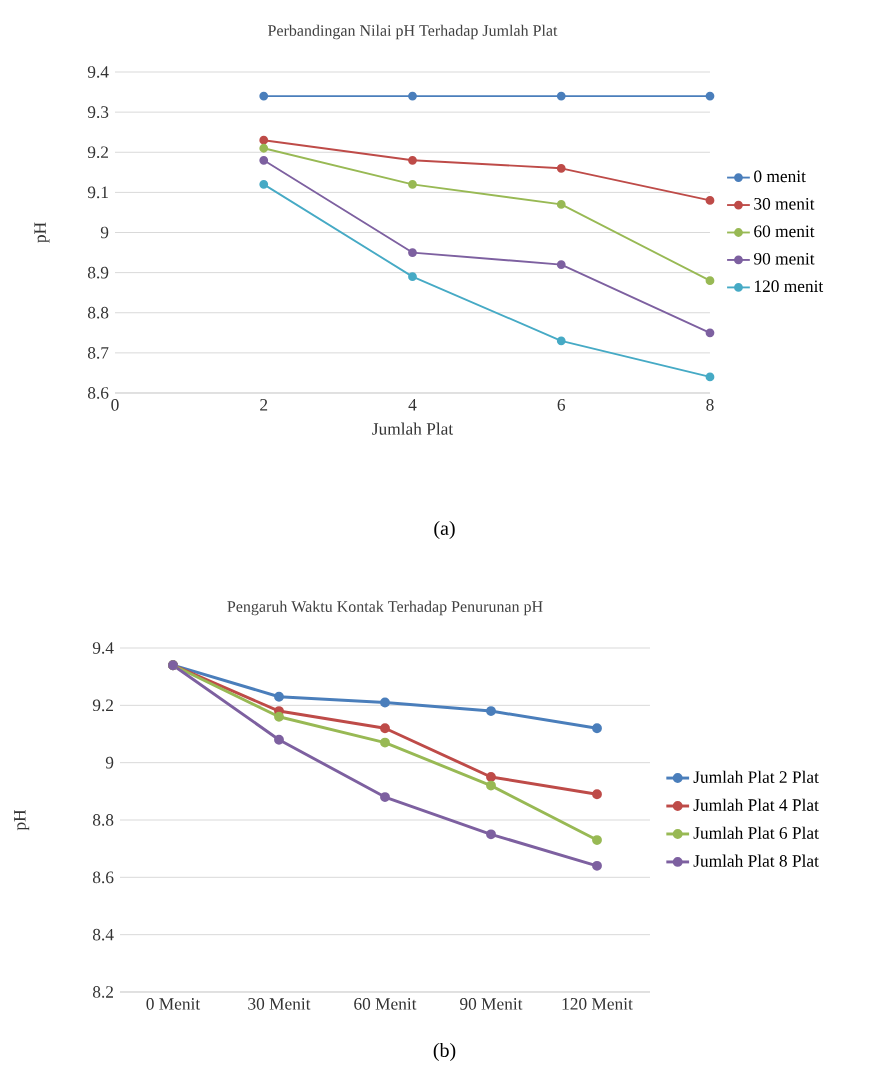 The width and height of the screenshot is (889, 1082). Describe the element at coordinates (173, 1004) in the screenshot. I see `x-tick-label: 0 Menit` at that location.